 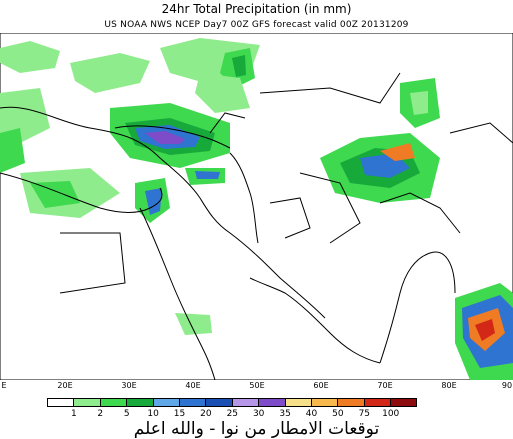 What do you see at coordinates (4, 385) in the screenshot?
I see `lon-label: E` at bounding box center [4, 385].